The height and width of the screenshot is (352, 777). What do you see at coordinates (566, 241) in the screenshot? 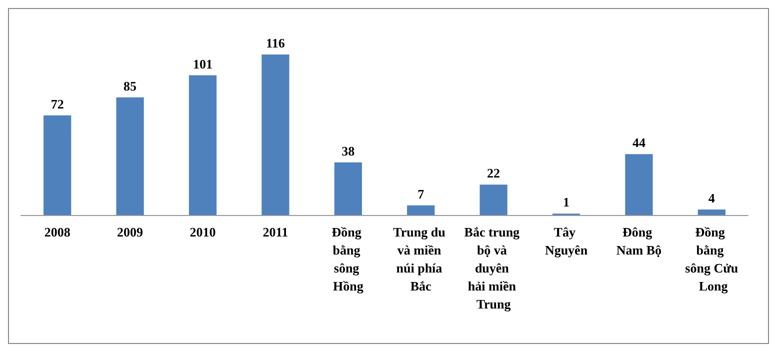
I see `x-tick-label: Tây Nguyên` at bounding box center [566, 241].